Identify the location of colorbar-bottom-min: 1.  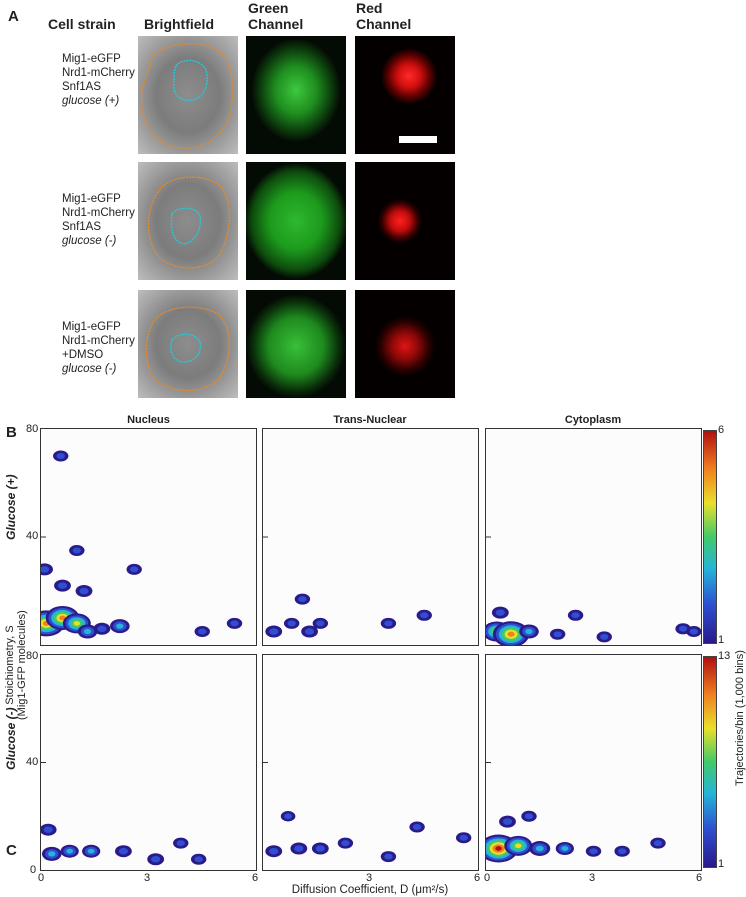
(721, 864).